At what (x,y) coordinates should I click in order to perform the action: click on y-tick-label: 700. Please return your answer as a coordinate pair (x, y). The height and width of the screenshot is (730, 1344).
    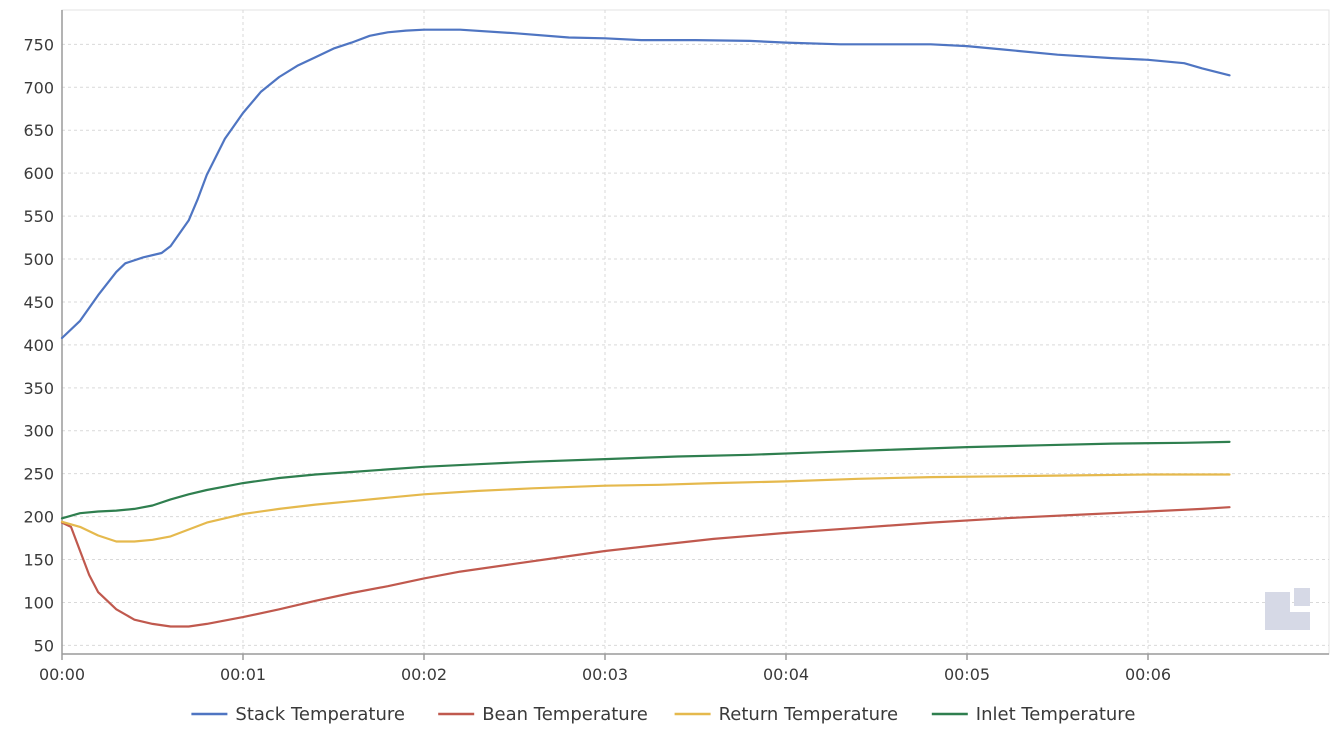
    Looking at the image, I should click on (38, 87).